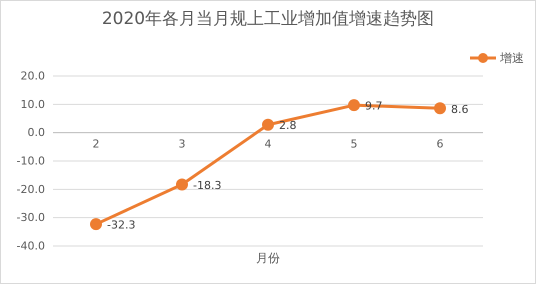  I want to click on y-tick-label: -10.0, so click(30, 161).